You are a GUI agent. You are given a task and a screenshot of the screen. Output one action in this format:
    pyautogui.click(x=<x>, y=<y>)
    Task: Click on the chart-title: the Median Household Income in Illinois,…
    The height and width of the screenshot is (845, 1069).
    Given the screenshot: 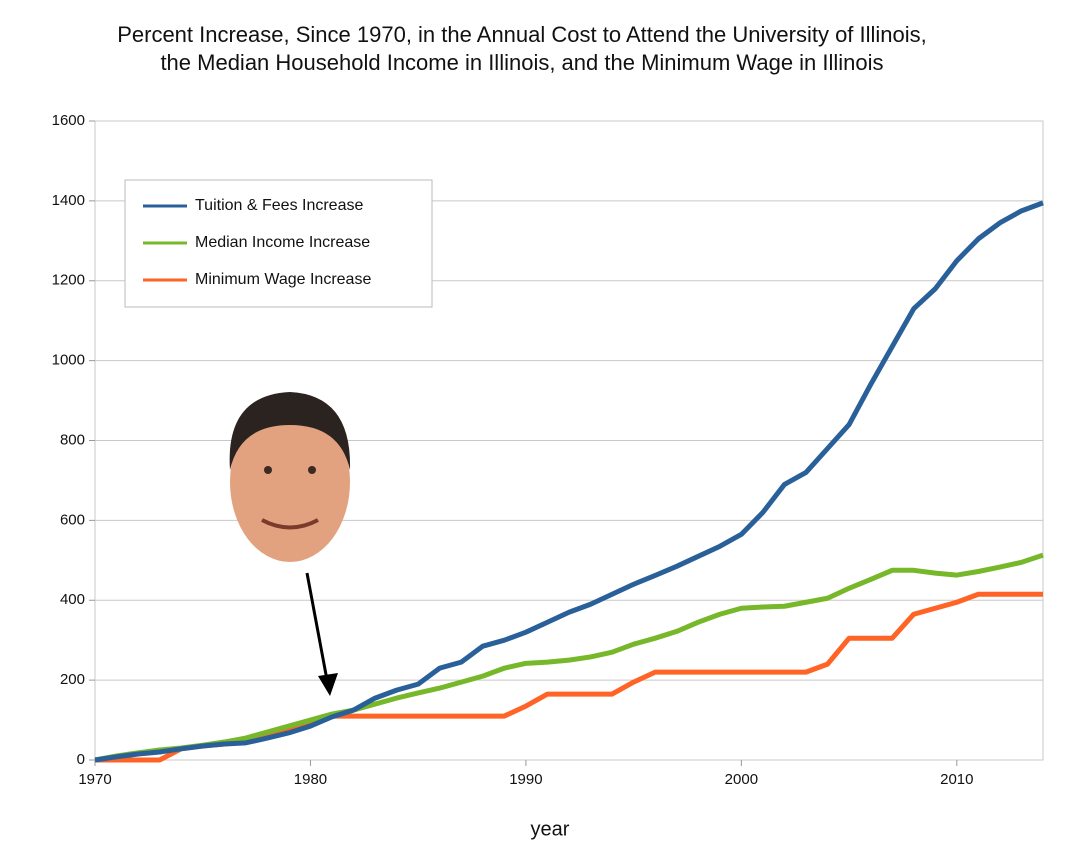 What is the action you would take?
    pyautogui.click(x=521, y=62)
    